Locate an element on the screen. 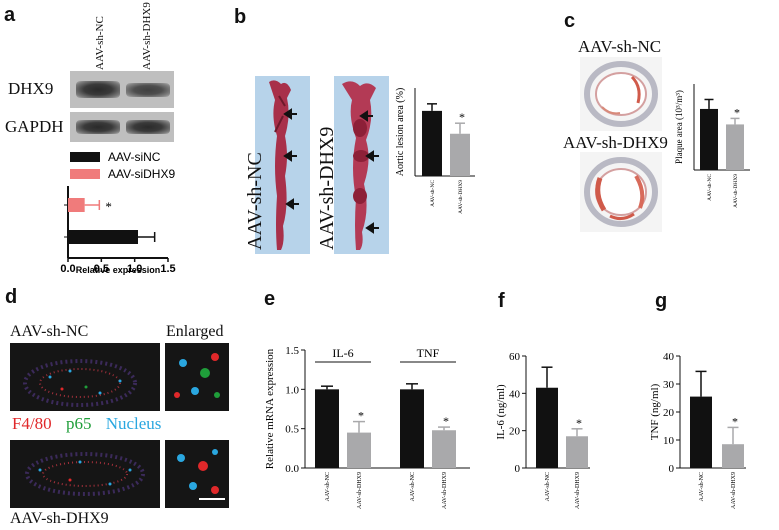 The width and height of the screenshot is (779, 530). aorta-image-dhx9 is located at coordinates (361, 165).